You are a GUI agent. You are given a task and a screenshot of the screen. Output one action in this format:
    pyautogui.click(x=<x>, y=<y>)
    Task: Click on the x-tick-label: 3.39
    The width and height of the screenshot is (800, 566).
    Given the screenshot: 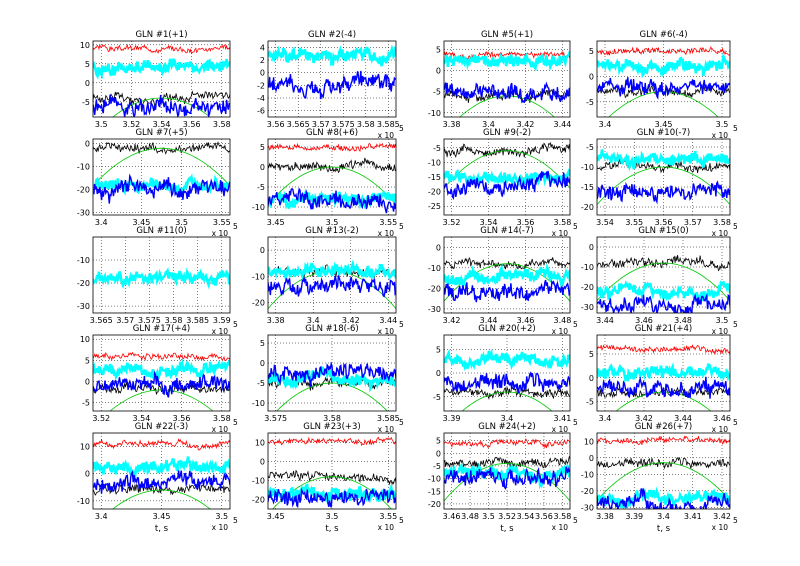 What is the action you would take?
    pyautogui.click(x=452, y=418)
    